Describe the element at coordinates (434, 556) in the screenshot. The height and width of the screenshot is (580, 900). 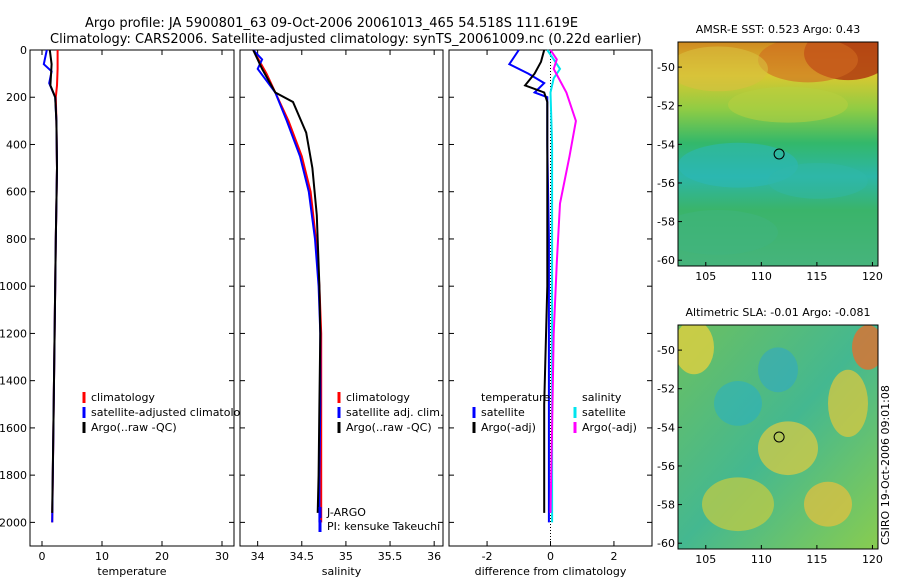
I see `salinity-xtick-label: 36` at that location.